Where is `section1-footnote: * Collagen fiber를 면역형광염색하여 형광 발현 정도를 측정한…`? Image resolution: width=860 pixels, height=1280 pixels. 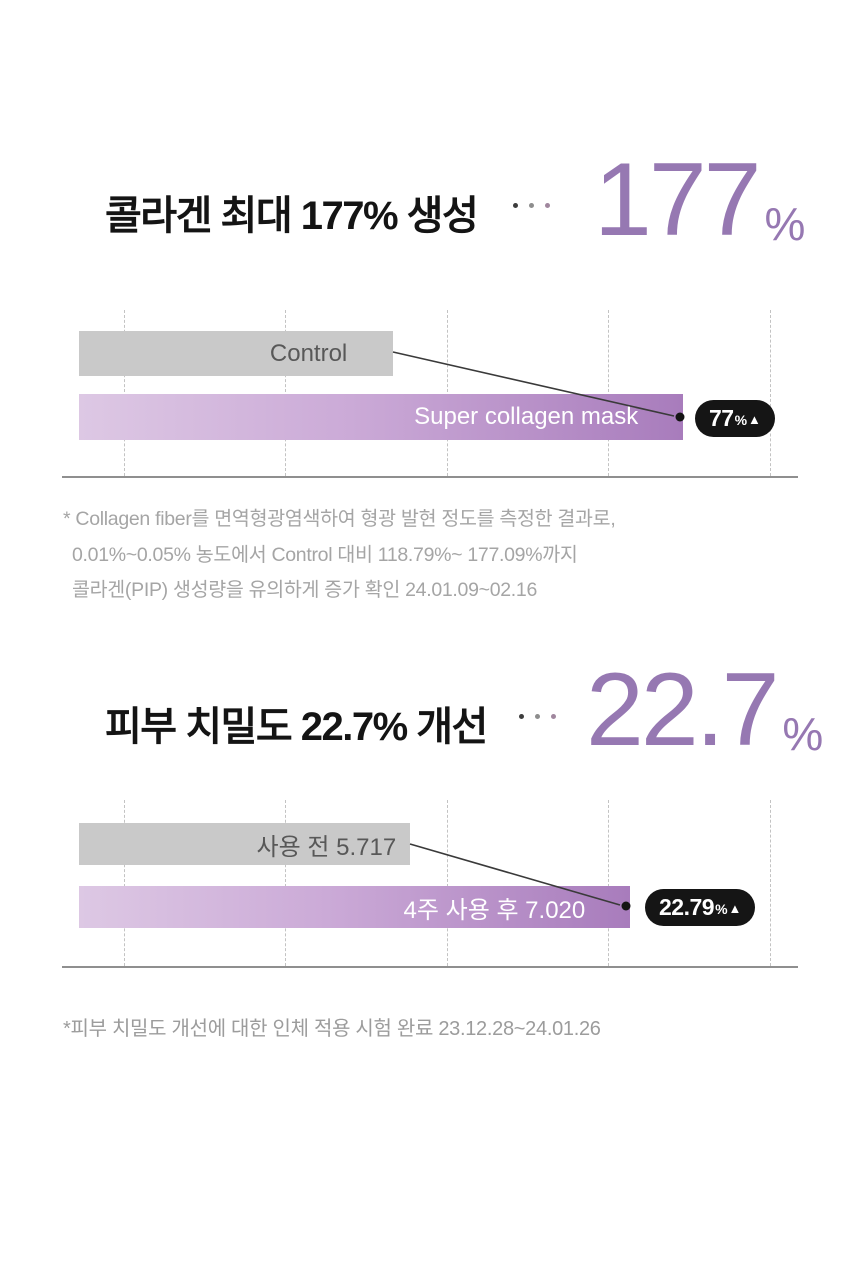 section1-footnote: * Collagen fiber를 면역형광염색하여 형광 발현 정도를 측정한… is located at coordinates (339, 555).